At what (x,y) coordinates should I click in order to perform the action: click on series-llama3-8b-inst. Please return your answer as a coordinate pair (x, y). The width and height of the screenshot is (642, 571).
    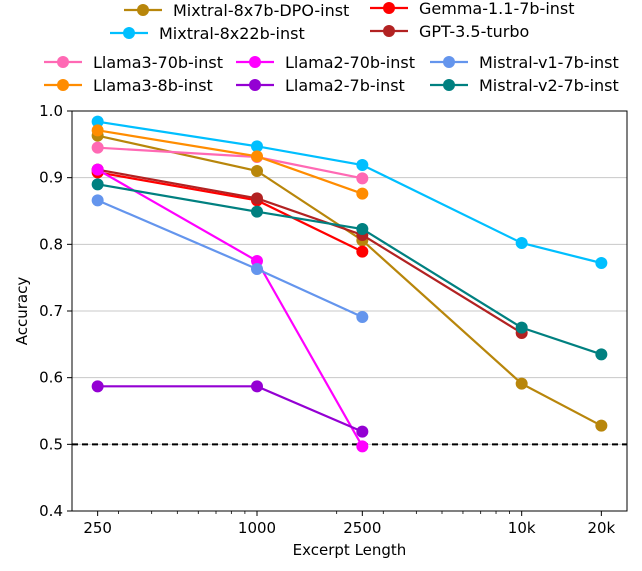
    Looking at the image, I should click on (230, 162).